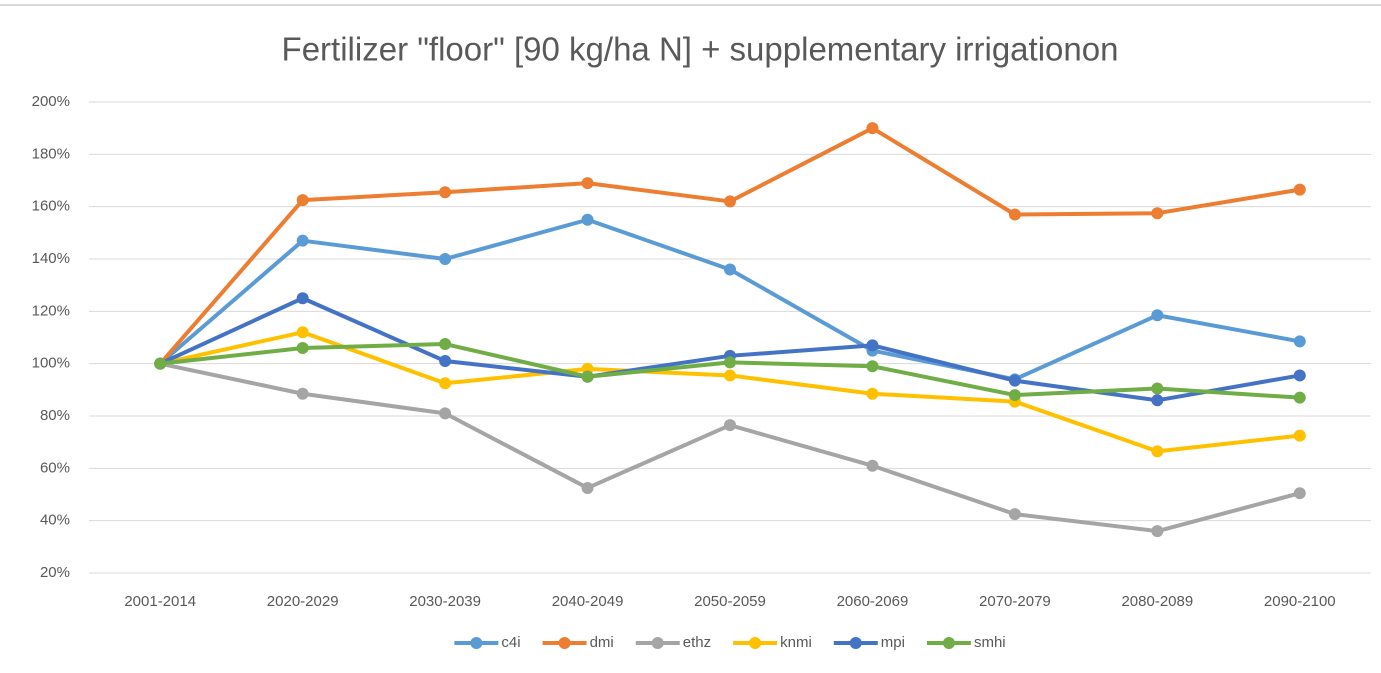 This screenshot has height=673, width=1381. Describe the element at coordinates (893, 642) in the screenshot. I see `legend-label: mpi` at that location.